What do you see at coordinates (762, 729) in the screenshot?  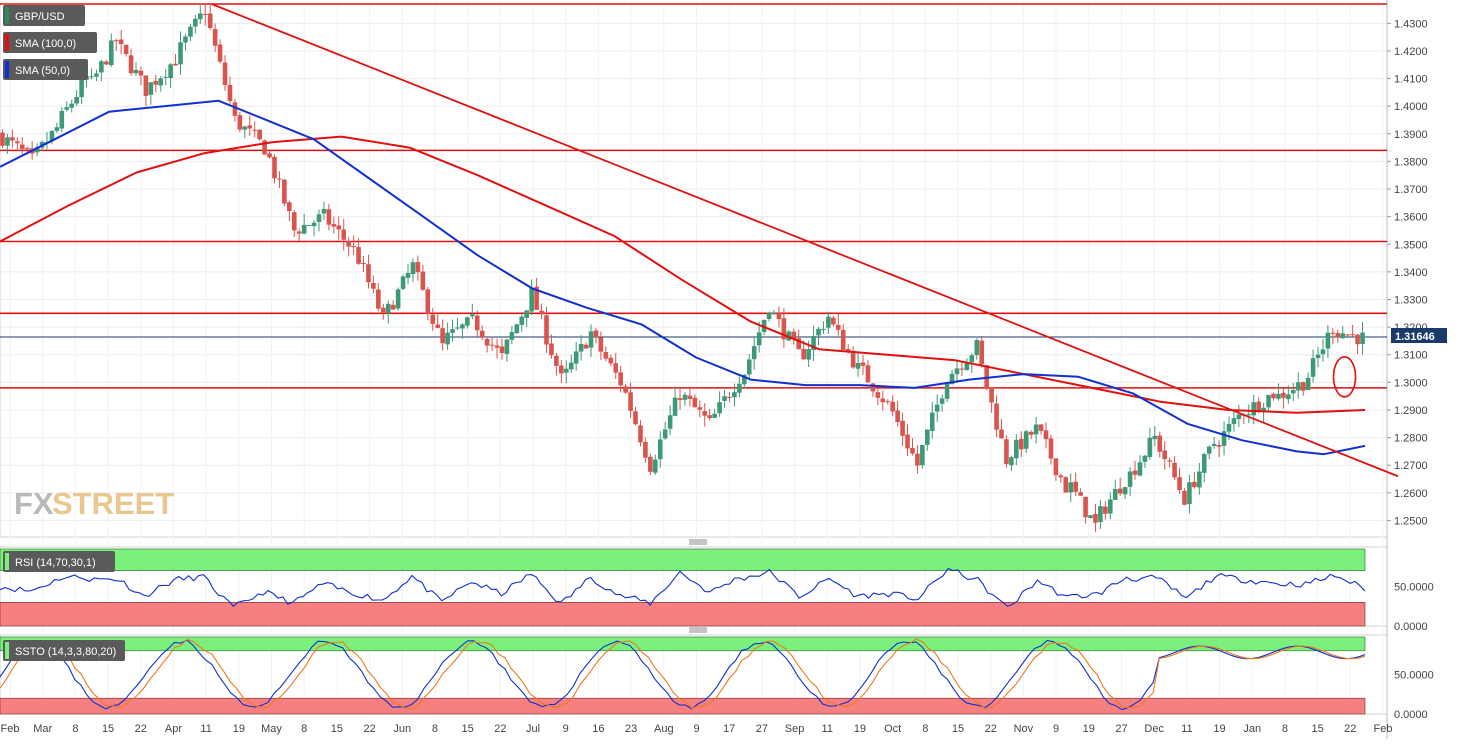 I see `x-tick-label: 27` at bounding box center [762, 729].